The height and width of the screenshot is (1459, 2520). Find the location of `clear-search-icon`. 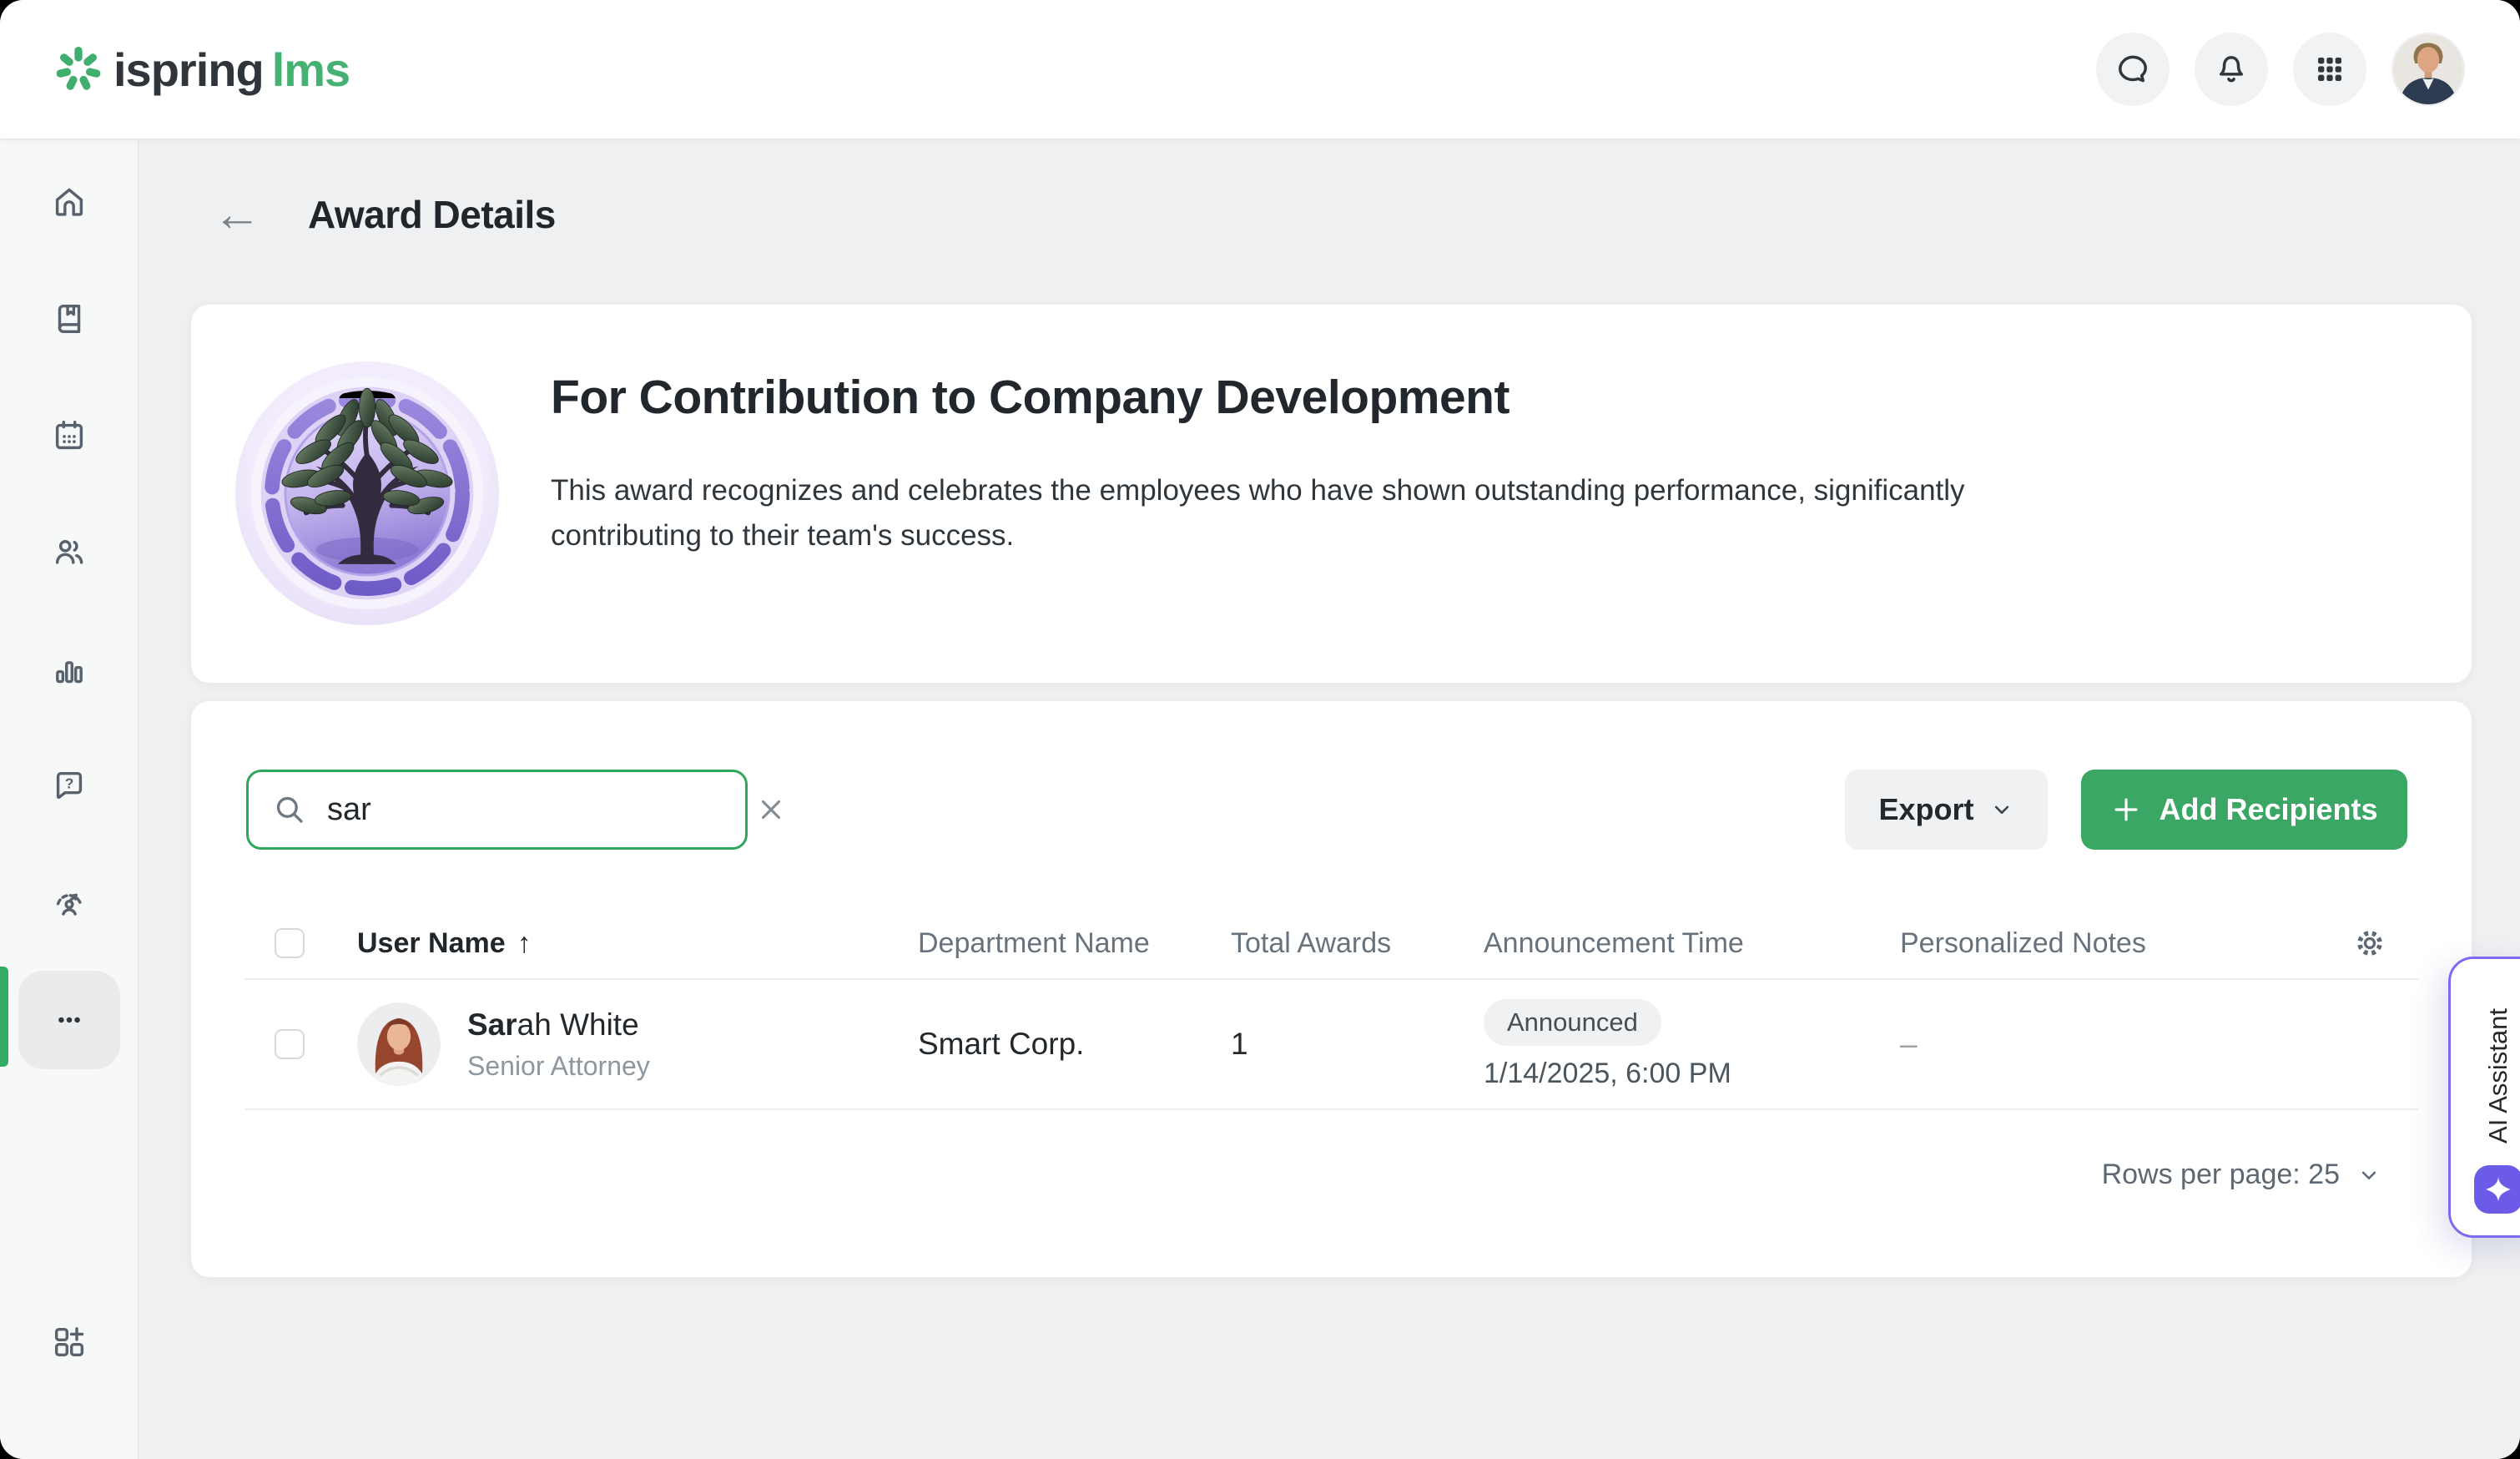

clear-search-icon is located at coordinates (771, 809).